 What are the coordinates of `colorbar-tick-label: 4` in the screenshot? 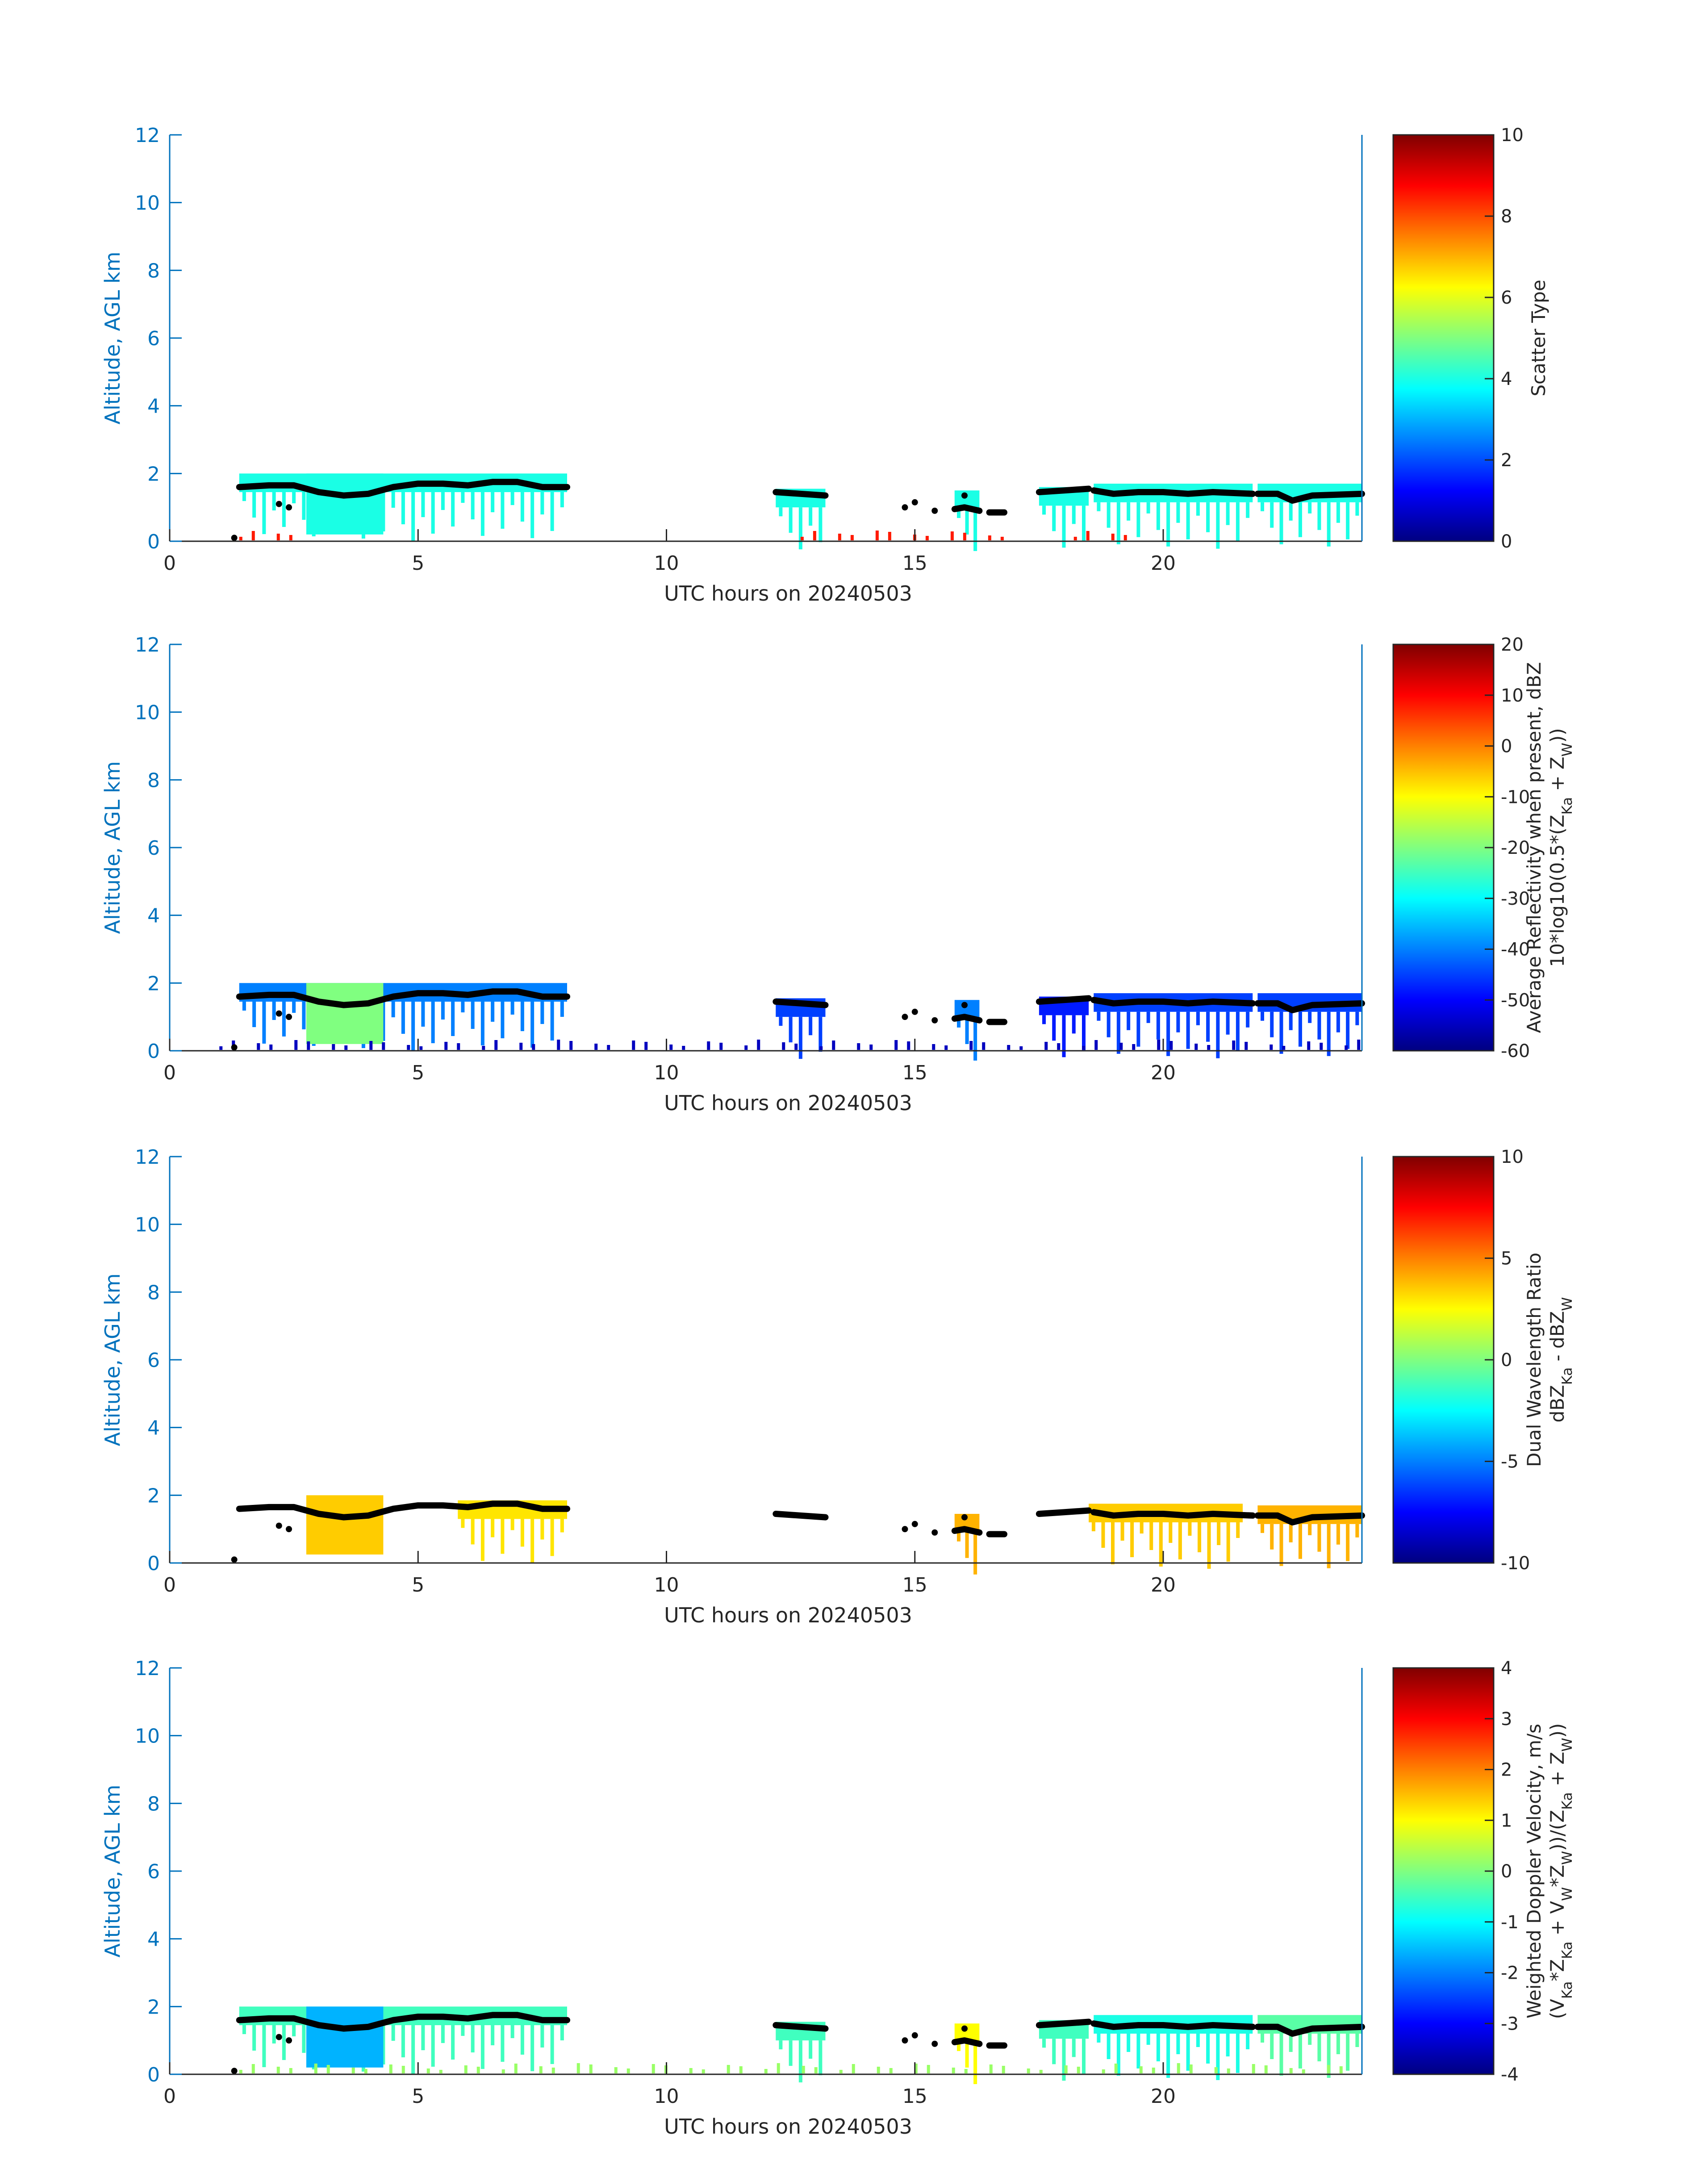 It's located at (1506, 1668).